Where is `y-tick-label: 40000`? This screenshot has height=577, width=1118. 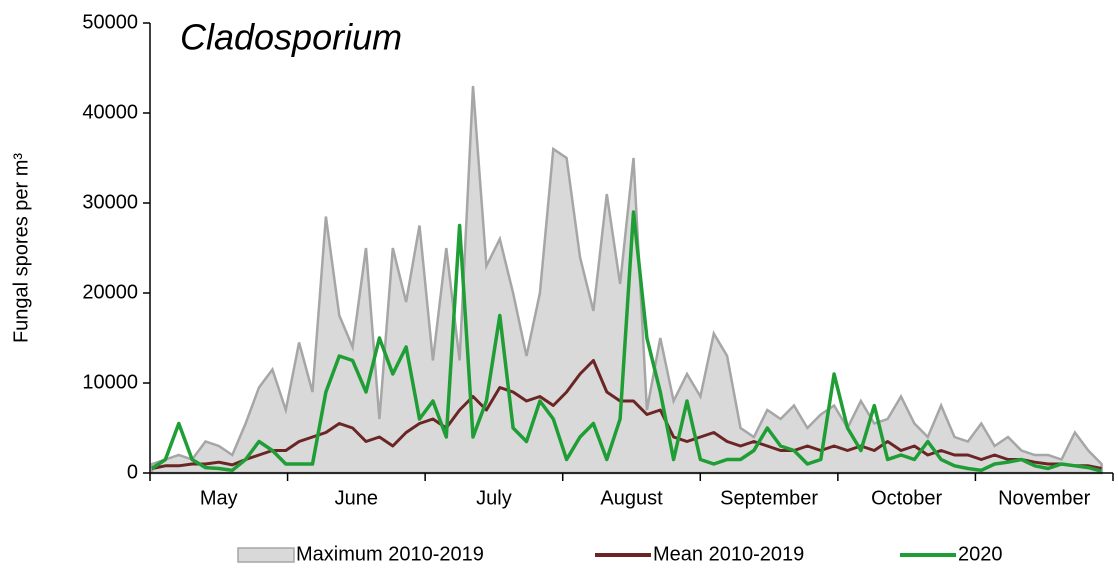
y-tick-label: 40000 is located at coordinates (110, 112).